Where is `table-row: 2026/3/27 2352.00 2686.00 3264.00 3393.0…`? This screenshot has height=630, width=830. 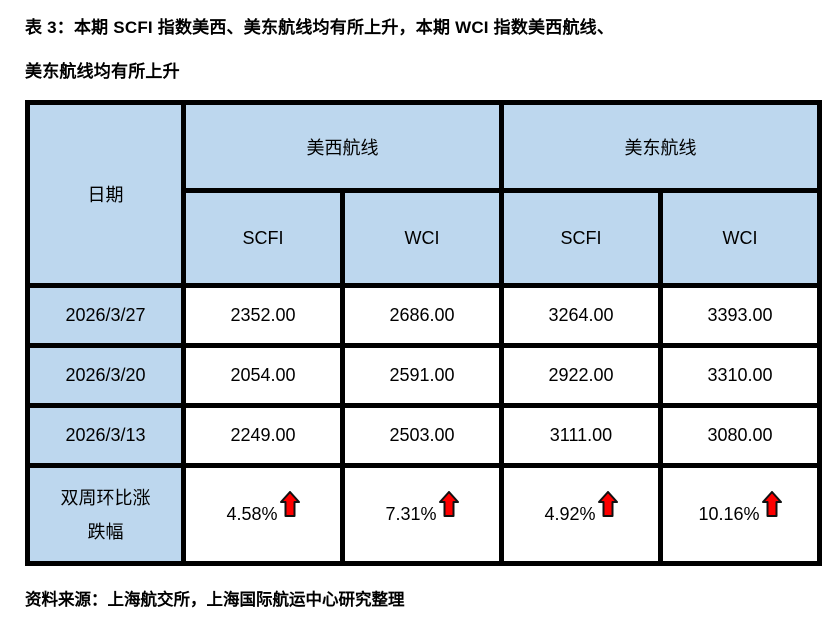 table-row: 2026/3/27 2352.00 2686.00 3264.00 3393.0… is located at coordinates (423, 315).